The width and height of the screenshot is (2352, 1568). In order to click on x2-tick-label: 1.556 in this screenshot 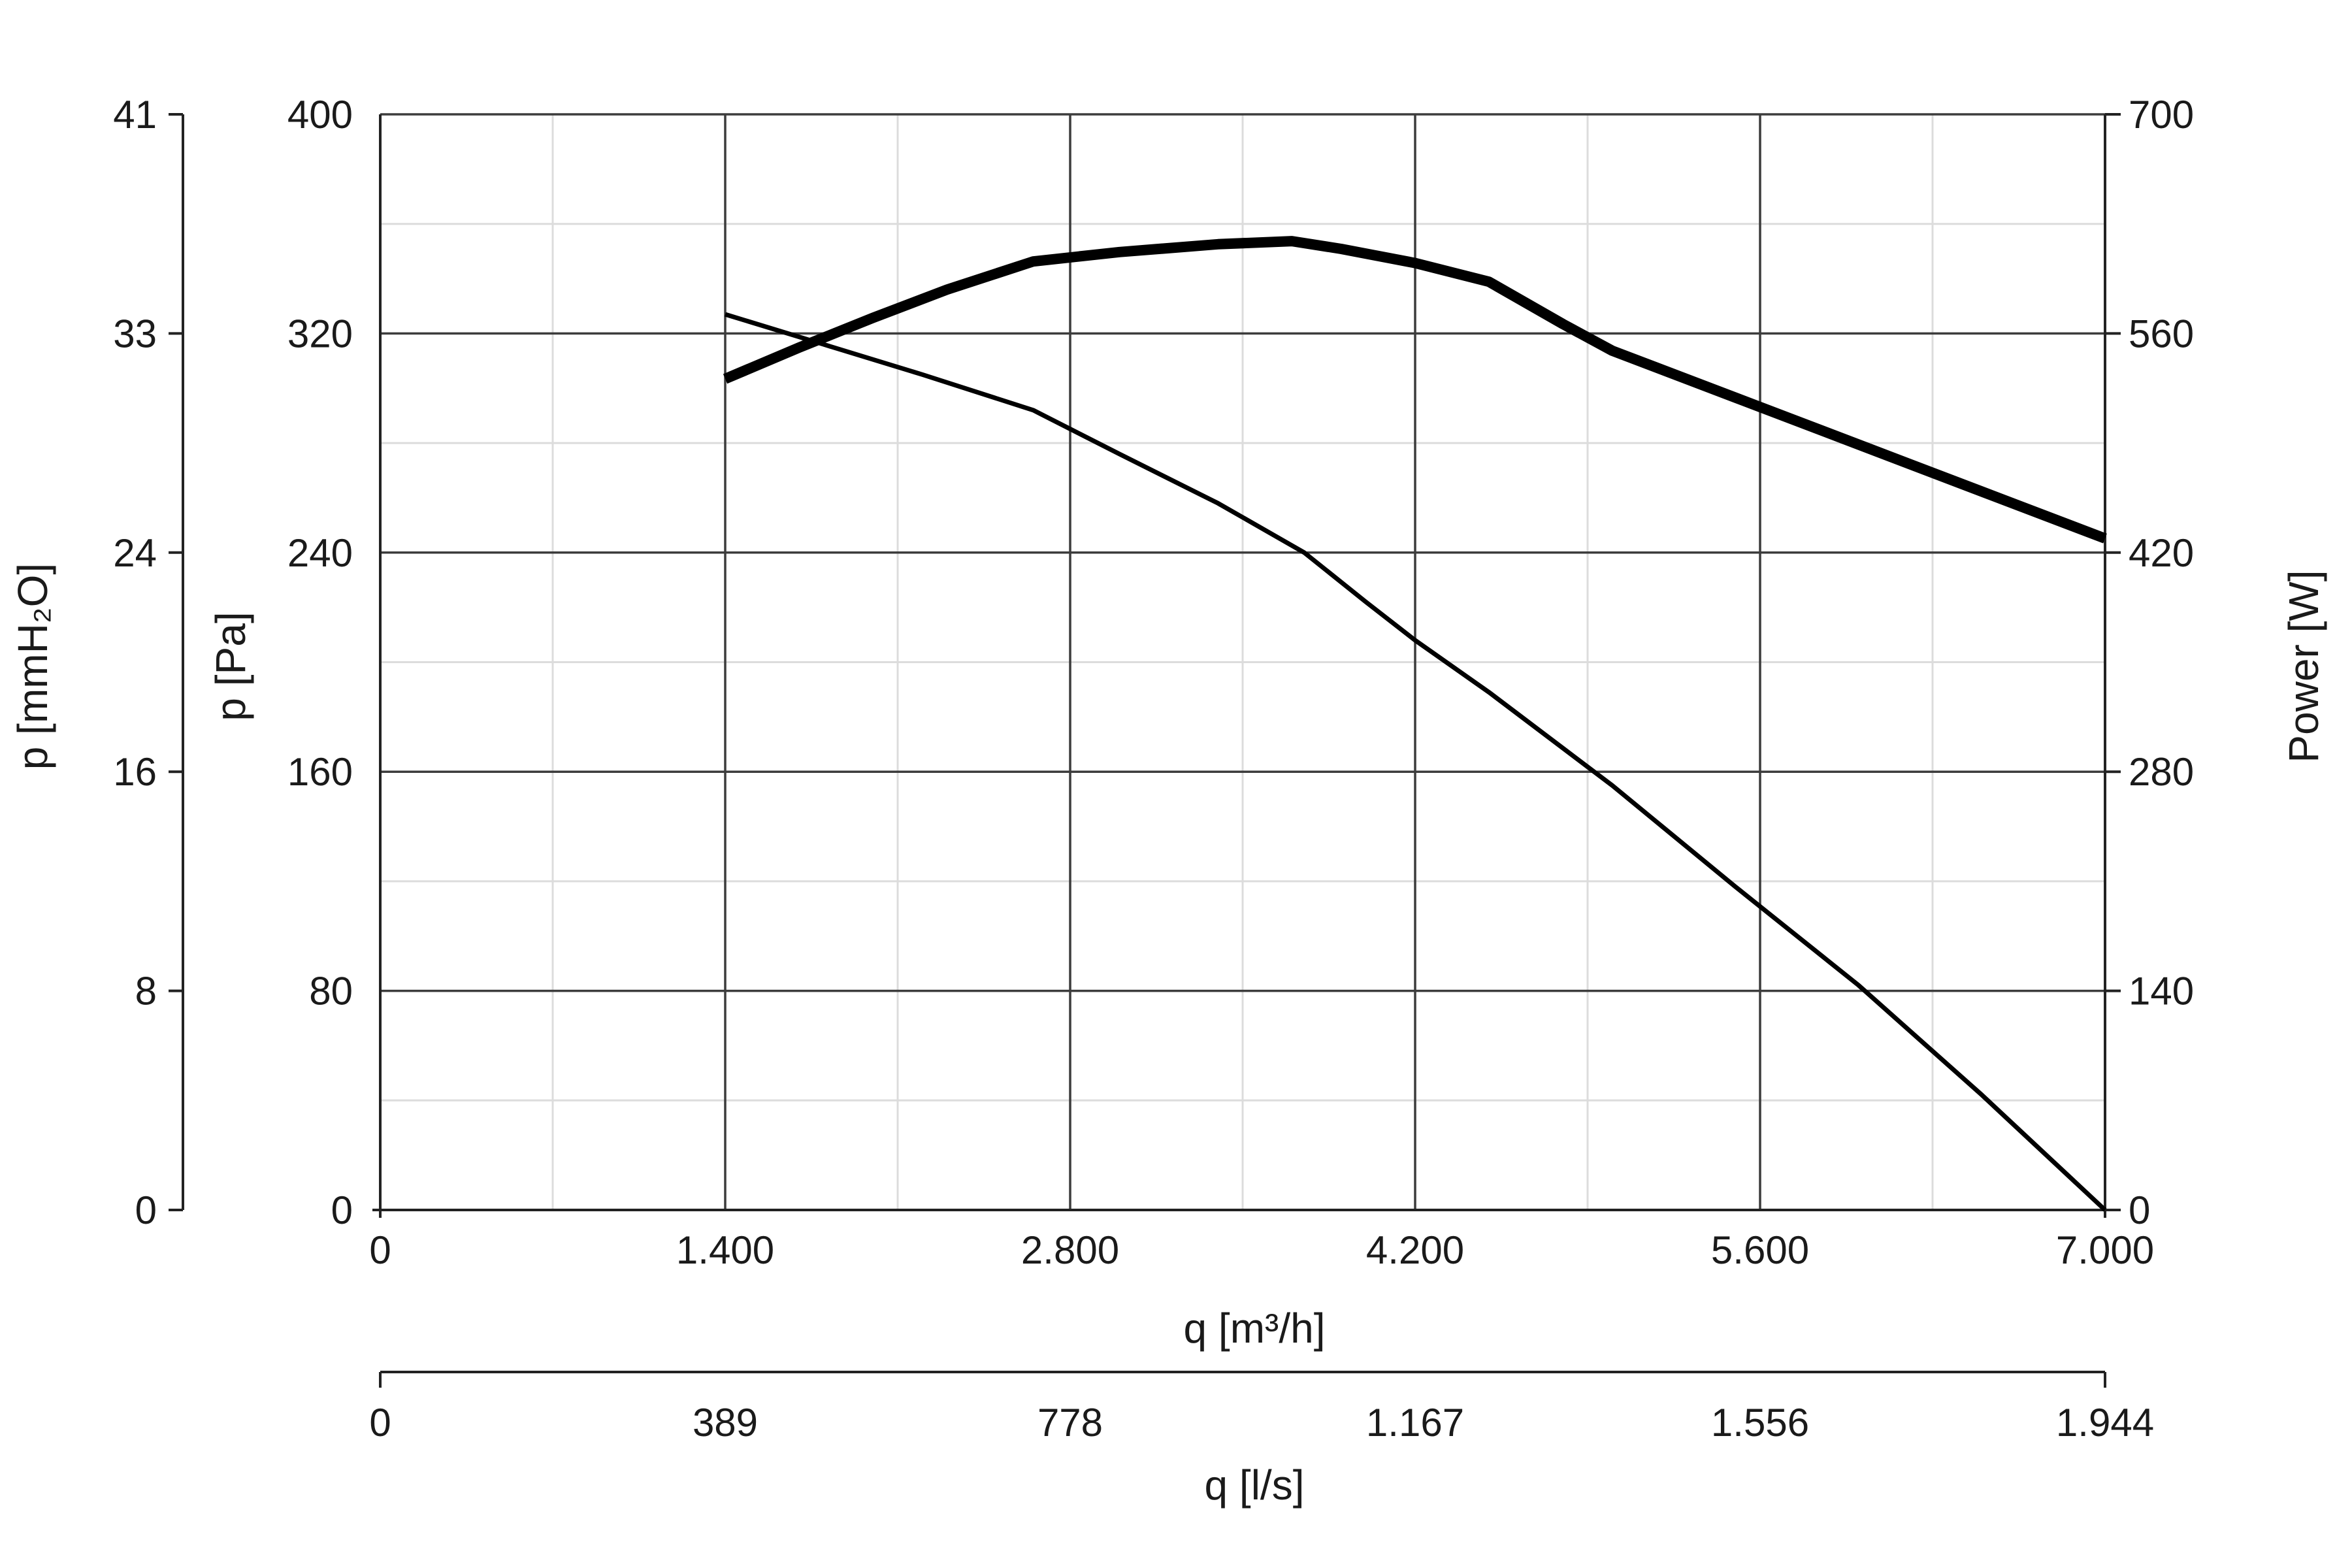, I will do `click(1760, 1423)`.